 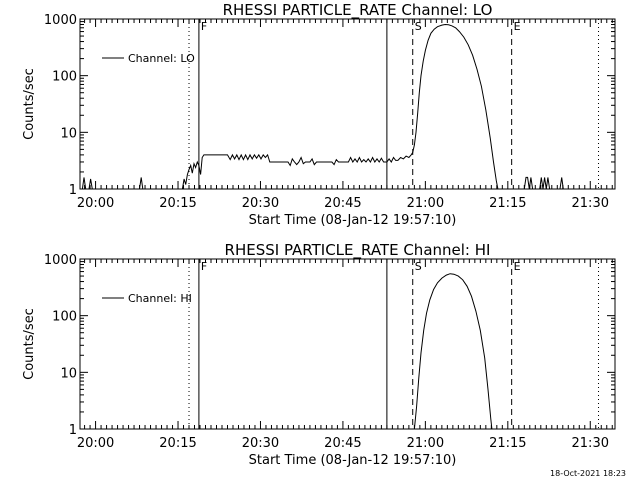 I want to click on panel-1-y-tick-label: 10, so click(x=68, y=133).